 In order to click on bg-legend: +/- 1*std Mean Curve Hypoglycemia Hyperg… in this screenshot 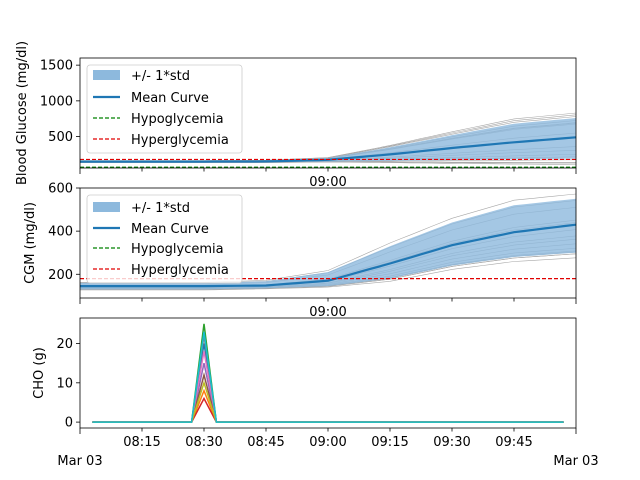, I will do `click(164, 109)`.